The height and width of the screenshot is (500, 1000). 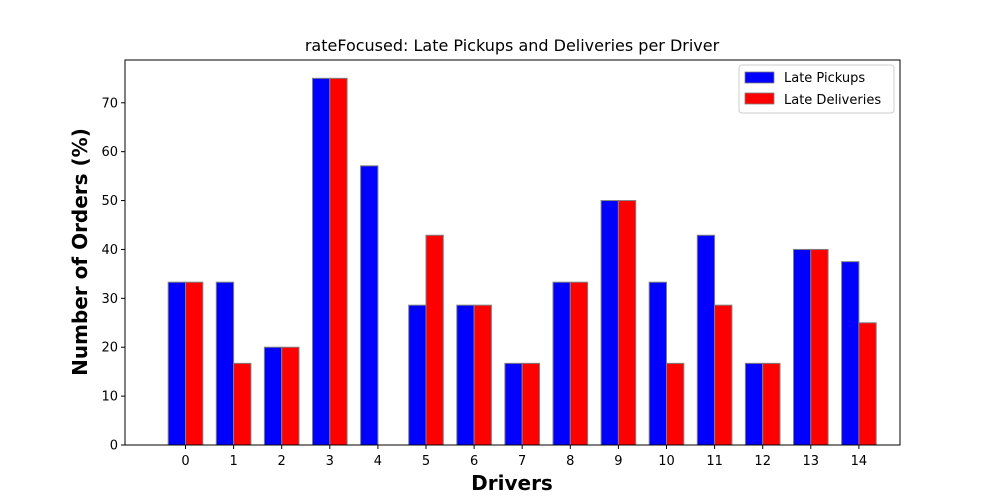 I want to click on x-tick-label-2: 2, so click(x=282, y=461).